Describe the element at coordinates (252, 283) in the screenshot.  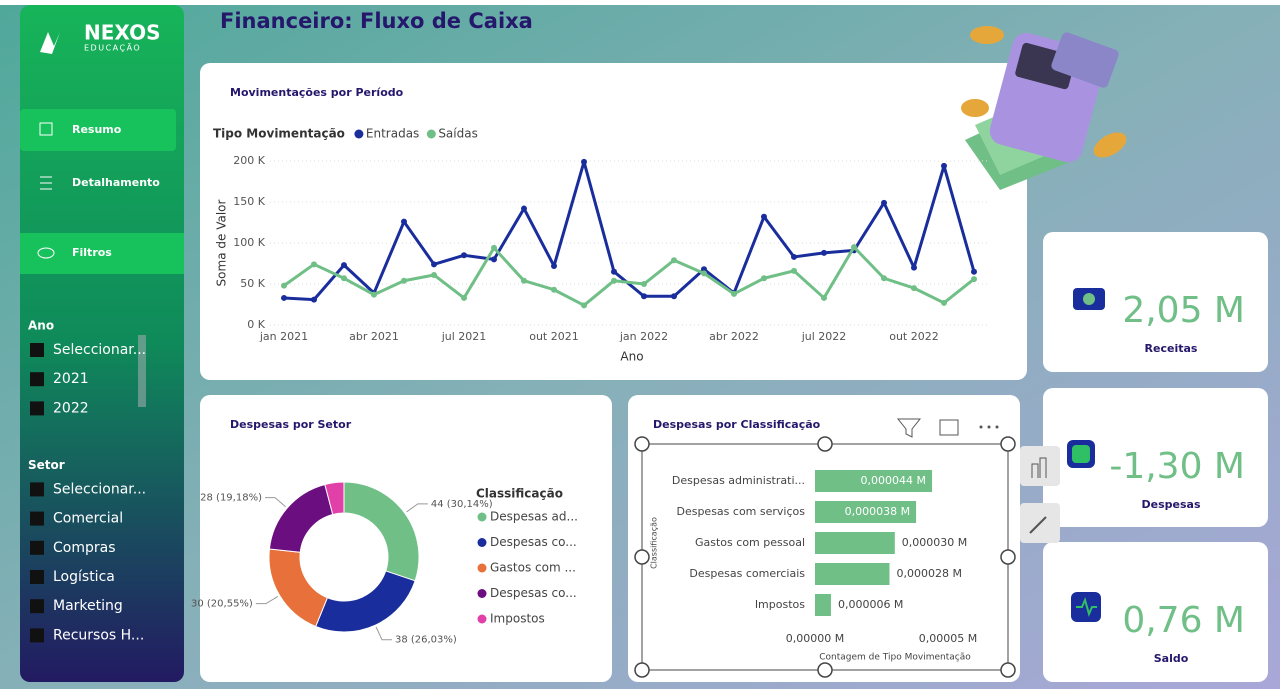
I see `y-tick-label: 50 K` at that location.